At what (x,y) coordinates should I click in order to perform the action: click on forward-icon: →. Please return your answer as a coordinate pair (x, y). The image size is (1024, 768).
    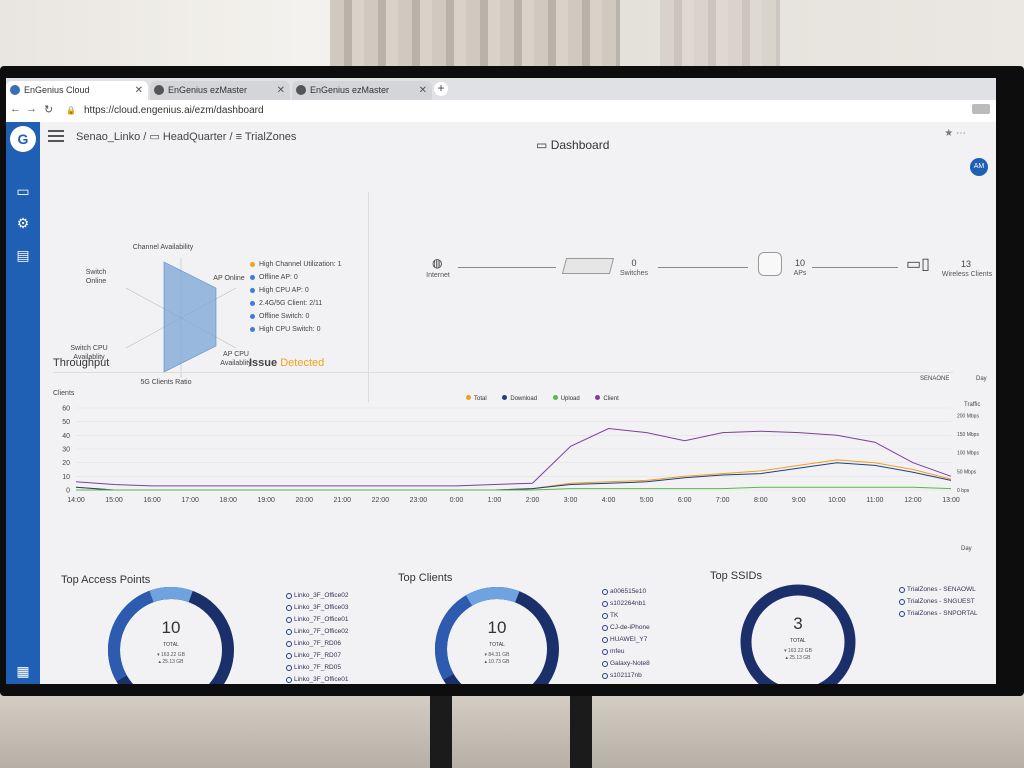
    Looking at the image, I should click on (31, 109).